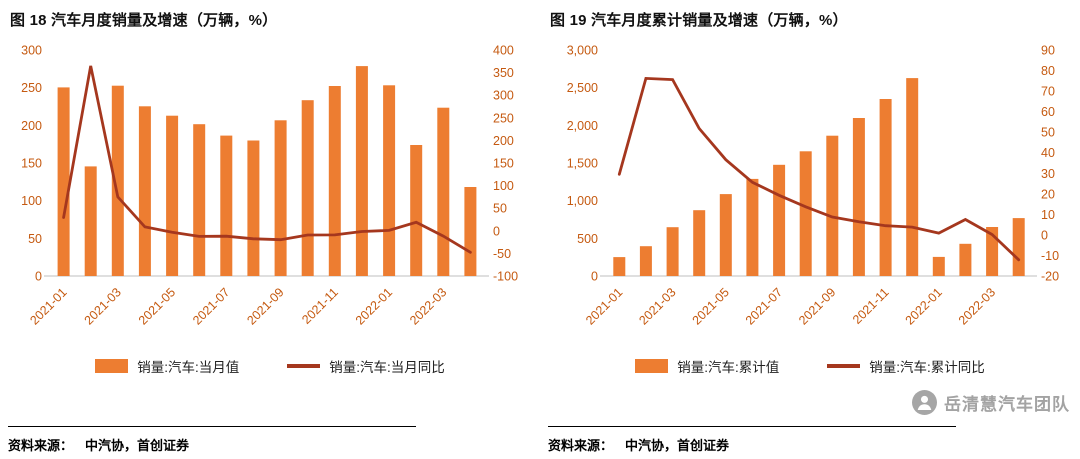 The height and width of the screenshot is (459, 1080). I want to click on svg-text: 2021-01, so click(604, 306).